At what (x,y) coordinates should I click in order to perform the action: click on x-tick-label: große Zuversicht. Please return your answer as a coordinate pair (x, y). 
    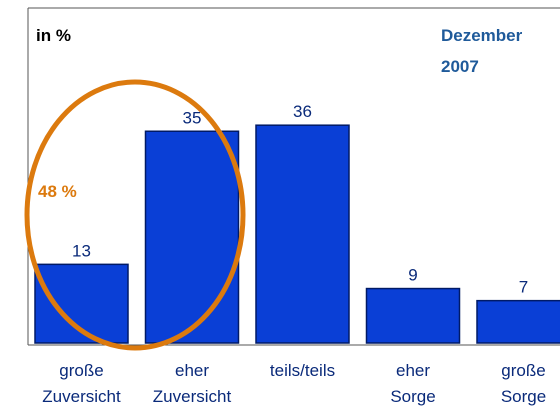
    Looking at the image, I should click on (81, 383).